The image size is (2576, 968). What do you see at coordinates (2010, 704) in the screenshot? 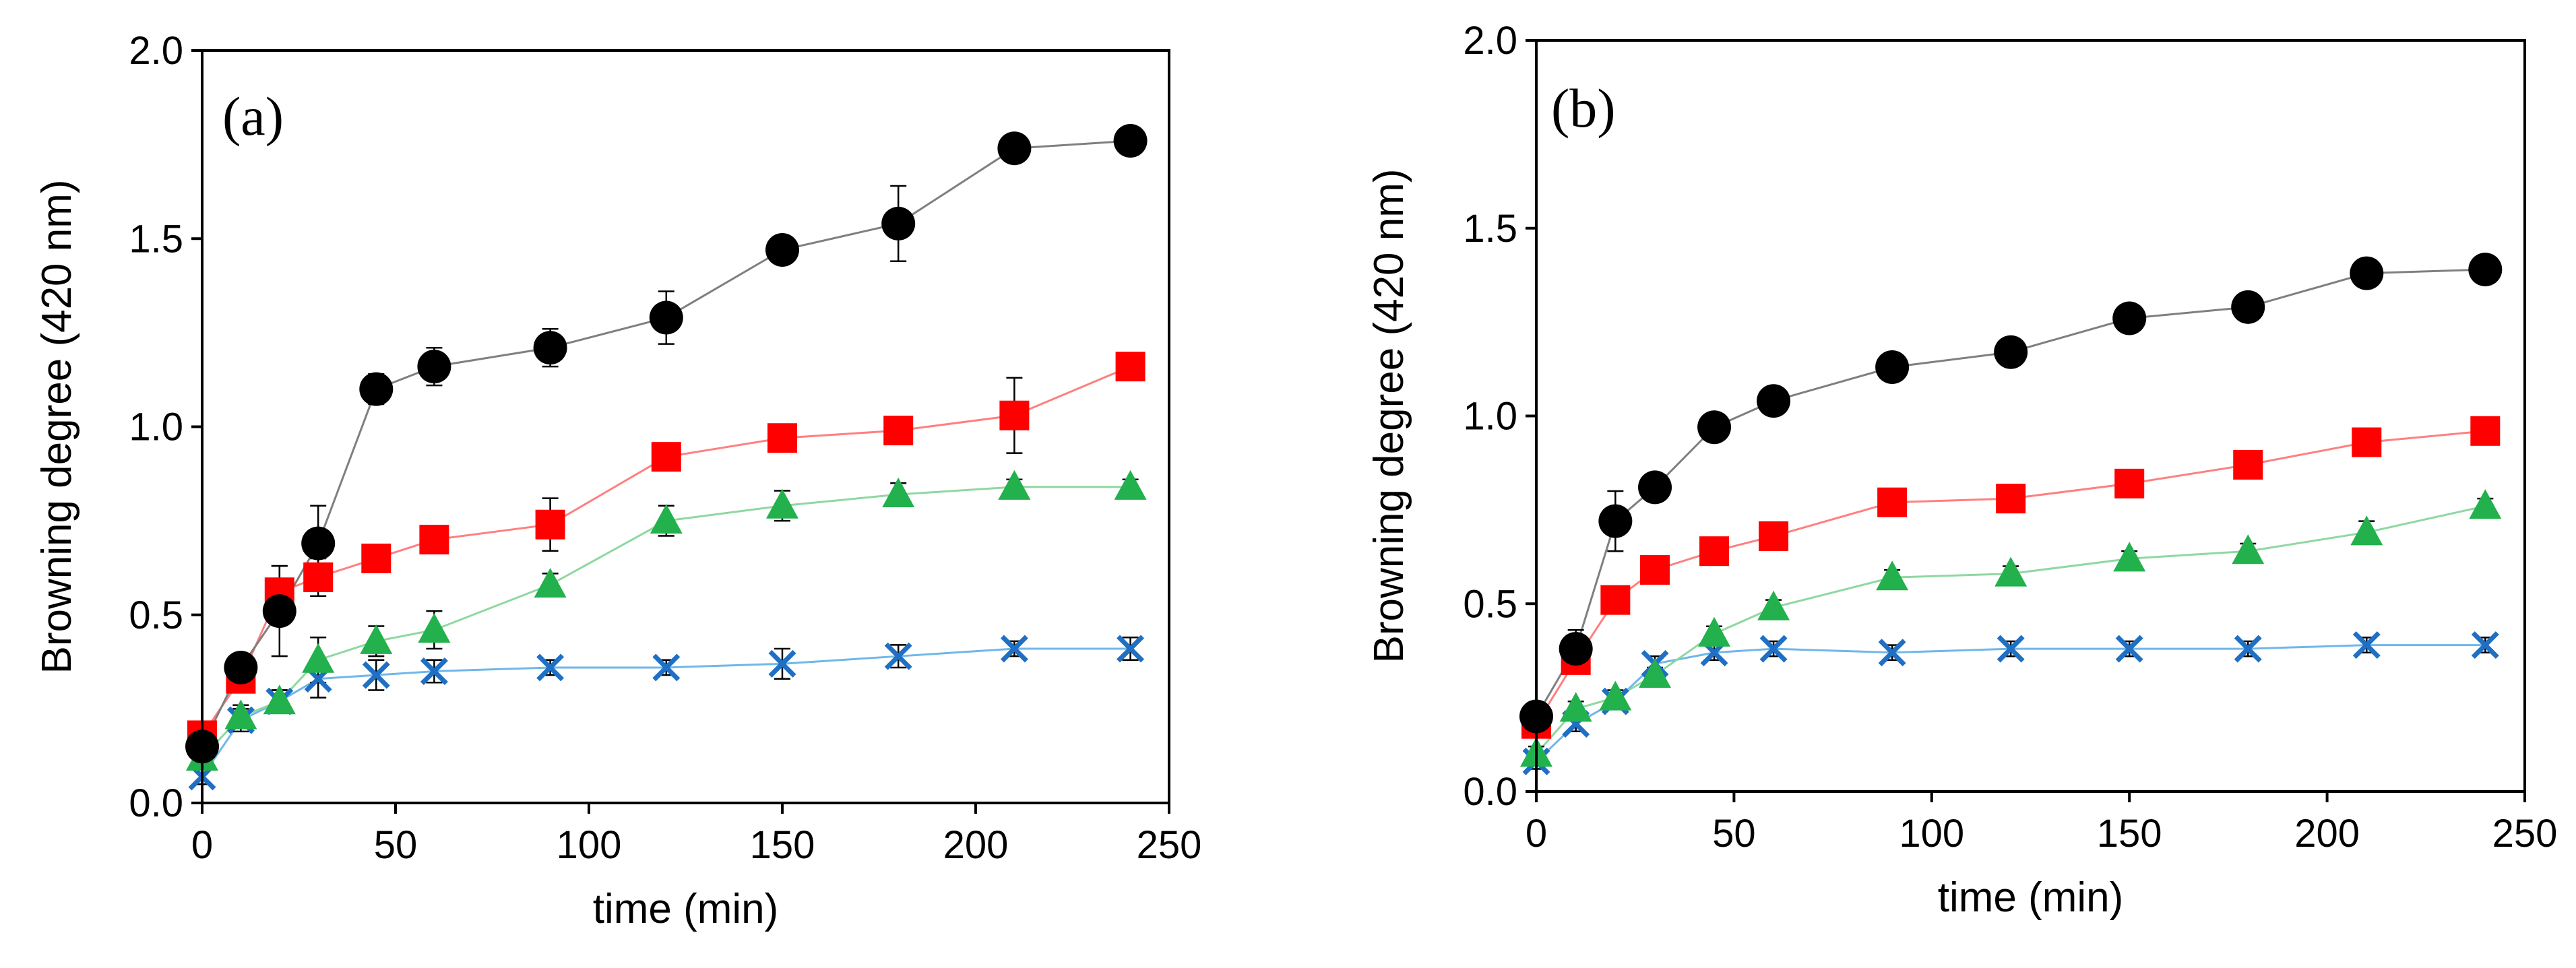
I see `series-line-x` at bounding box center [2010, 704].